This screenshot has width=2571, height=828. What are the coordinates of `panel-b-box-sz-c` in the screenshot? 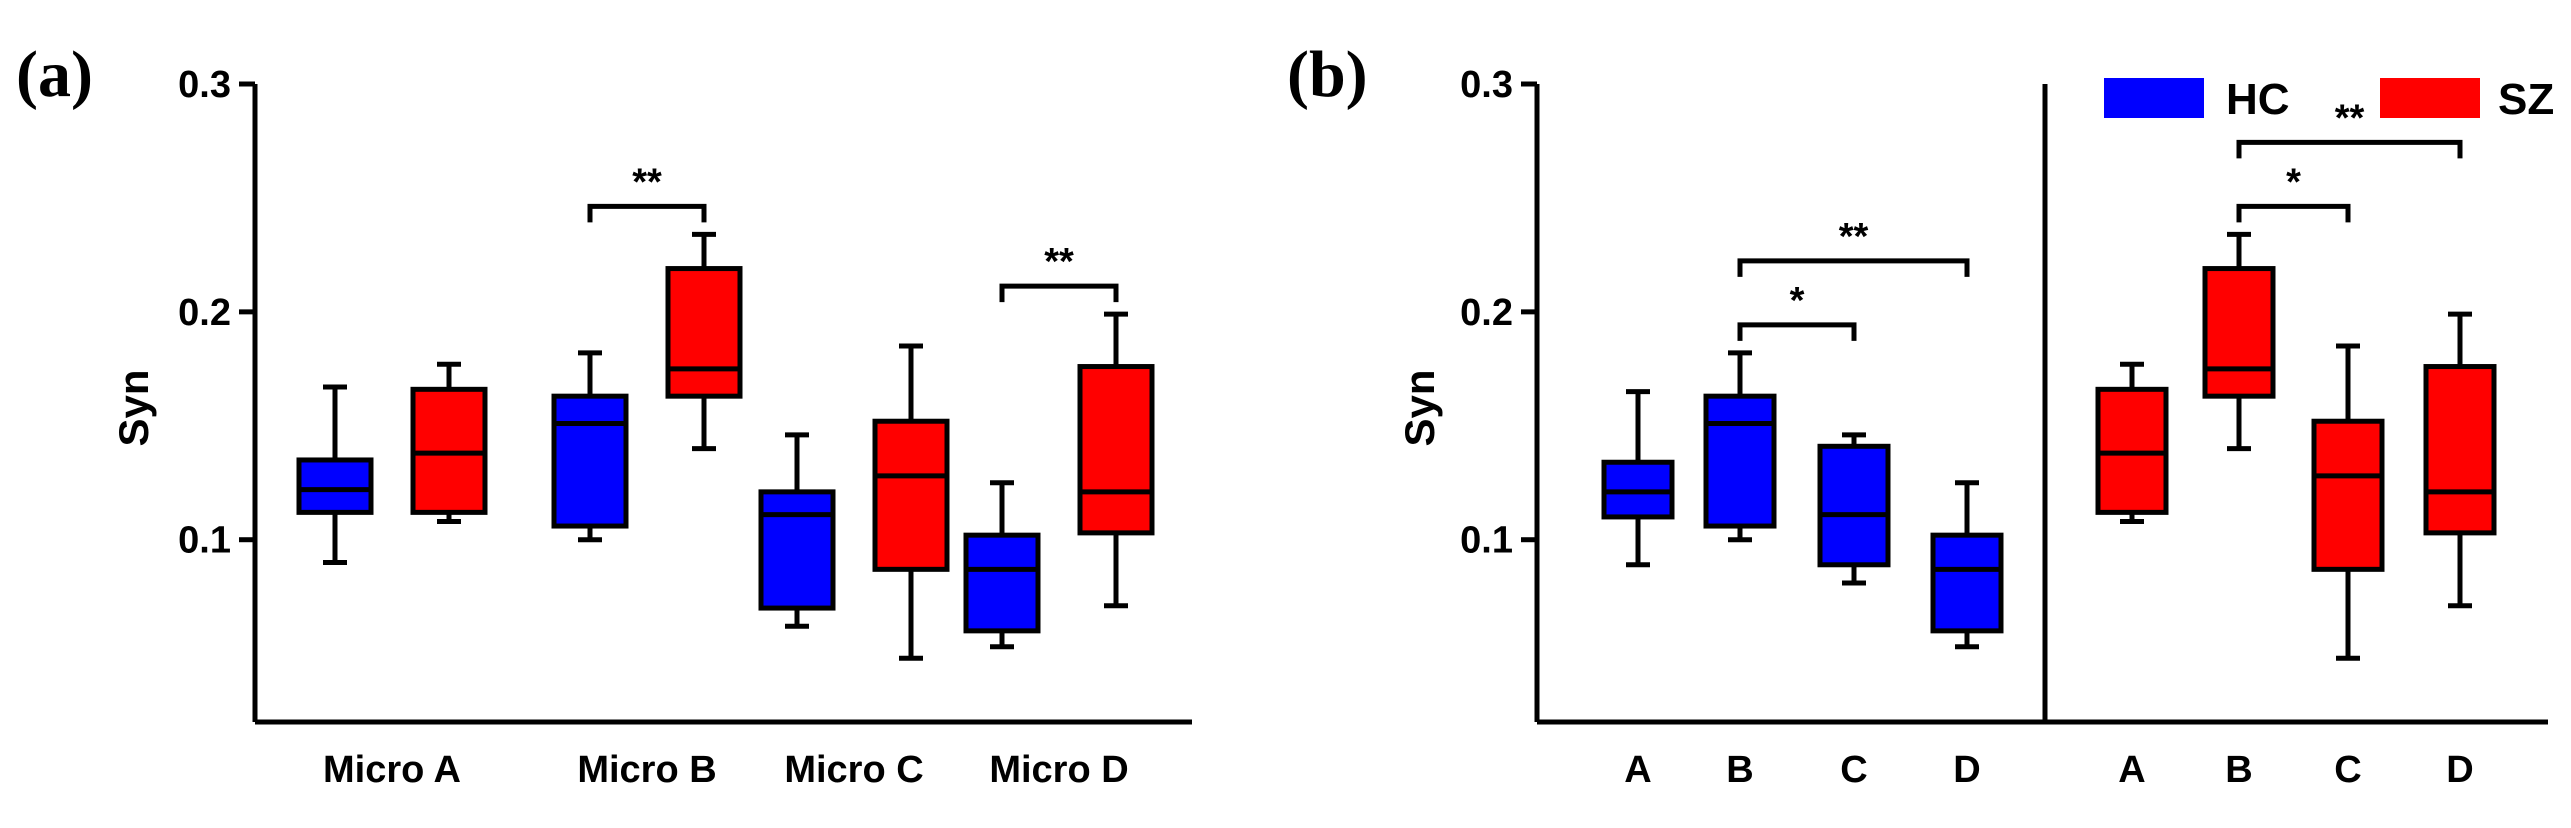 It's located at (2348, 502).